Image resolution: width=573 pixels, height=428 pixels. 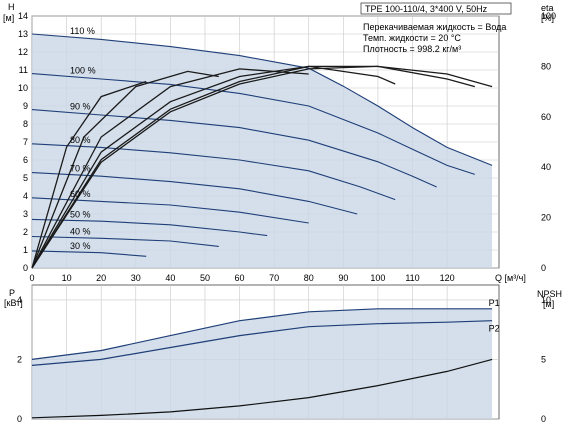 What do you see at coordinates (23, 52) in the screenshot?
I see `y-tick-label: 12` at bounding box center [23, 52].